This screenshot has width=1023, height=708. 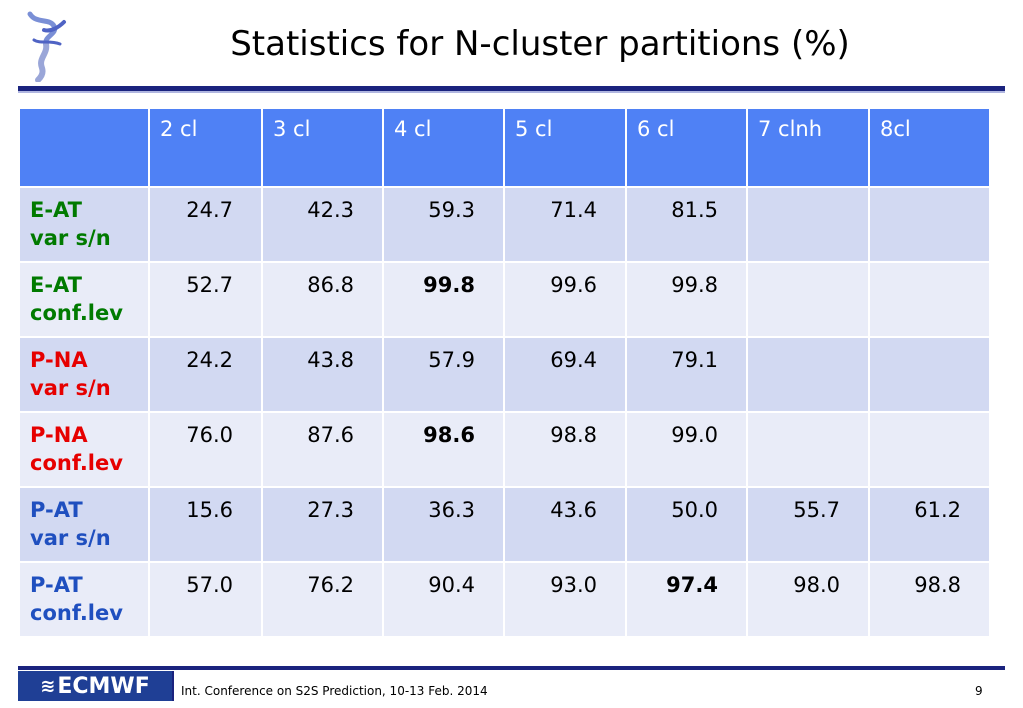 I want to click on table-cell: 87.6, so click(x=322, y=449).